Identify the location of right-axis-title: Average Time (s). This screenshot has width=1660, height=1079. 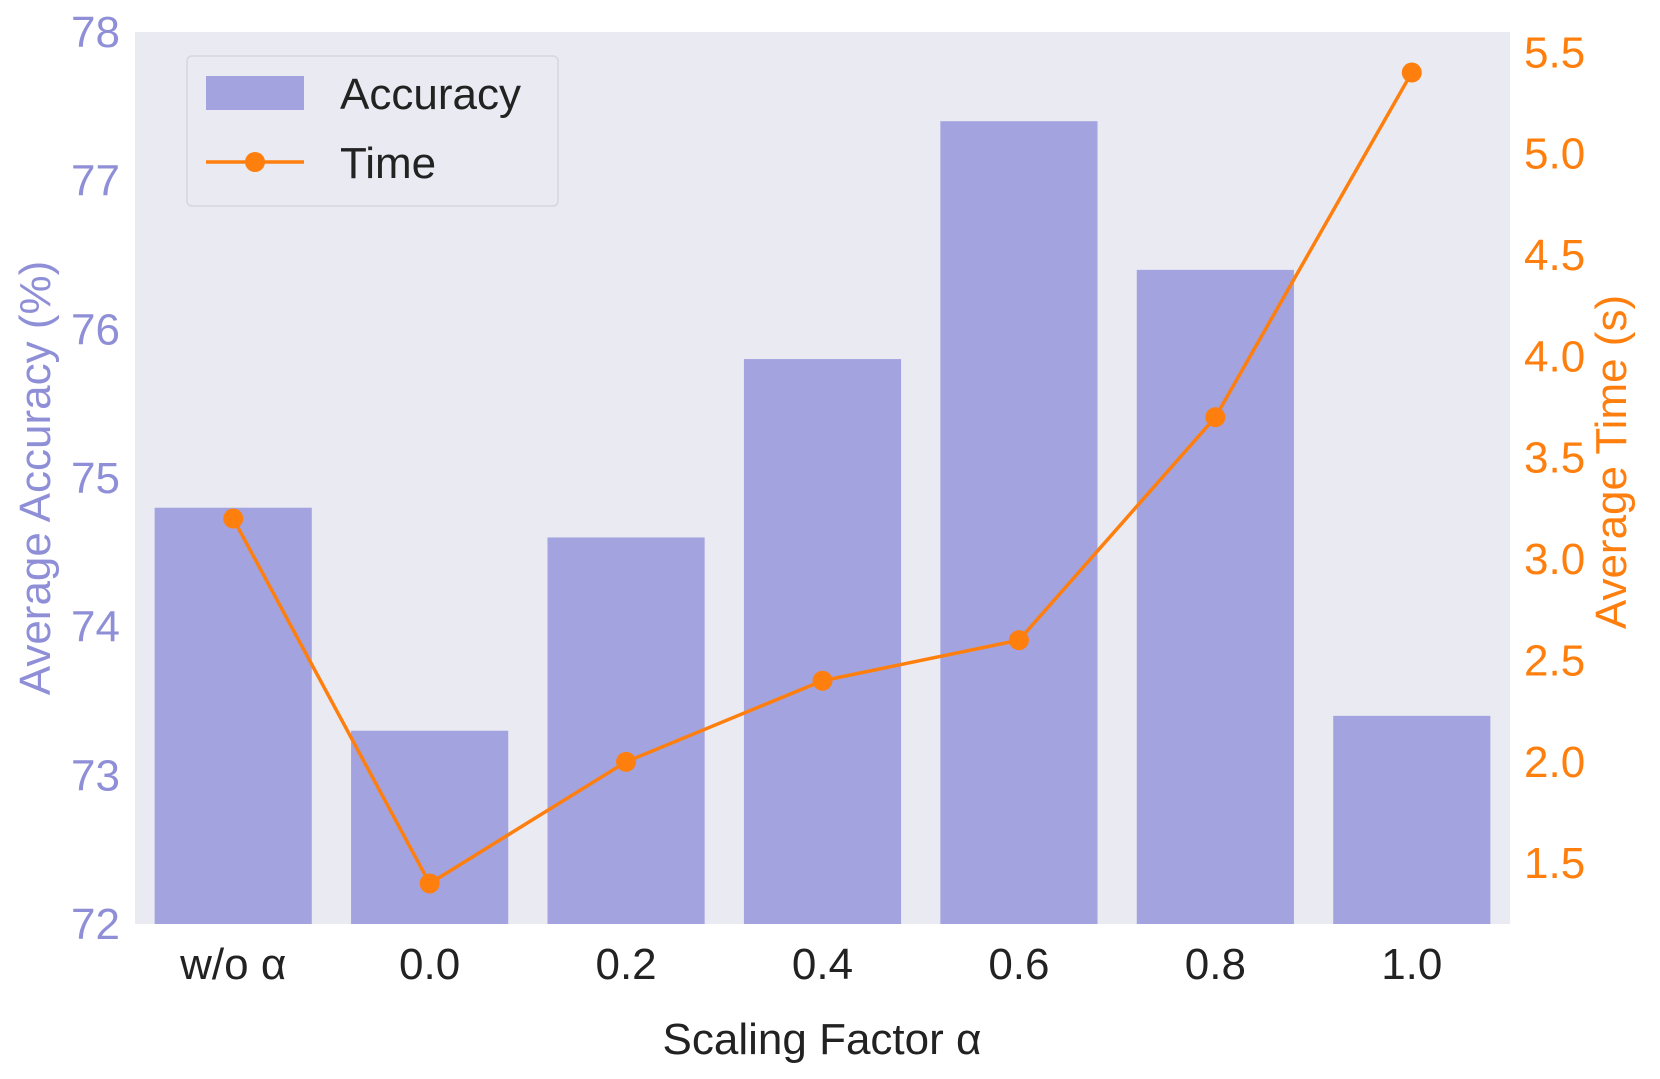
(1611, 462).